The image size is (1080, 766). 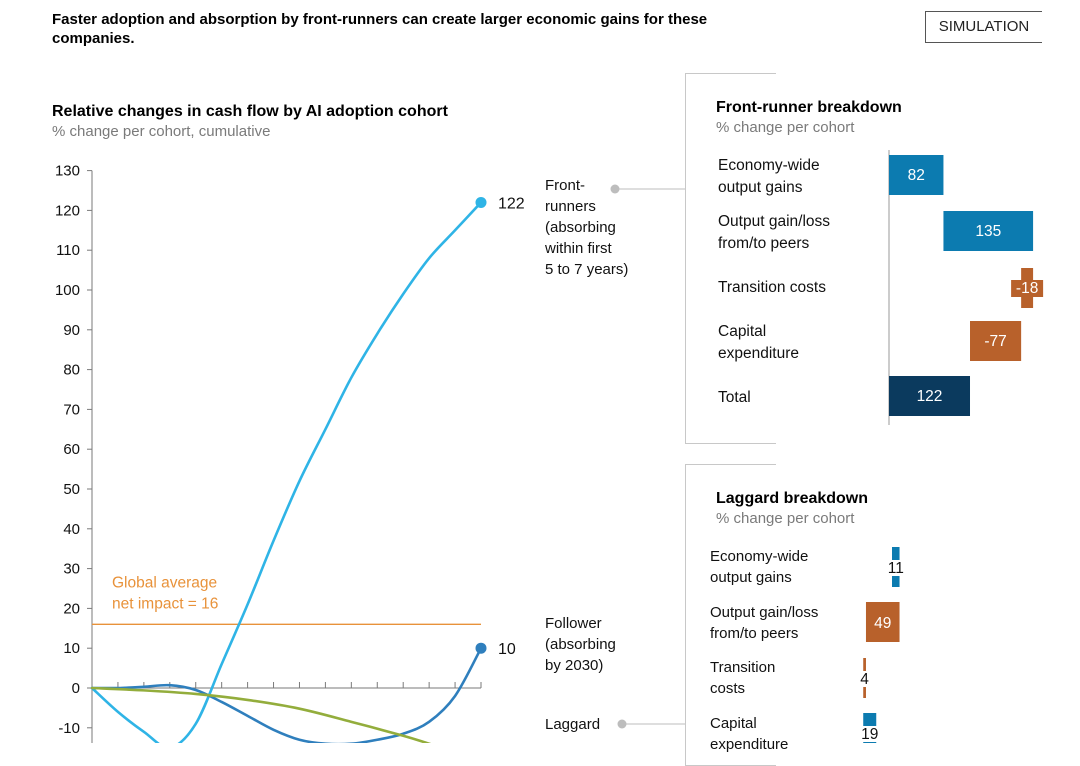 I want to click on waterfall-value-label: 135, so click(x=988, y=231).